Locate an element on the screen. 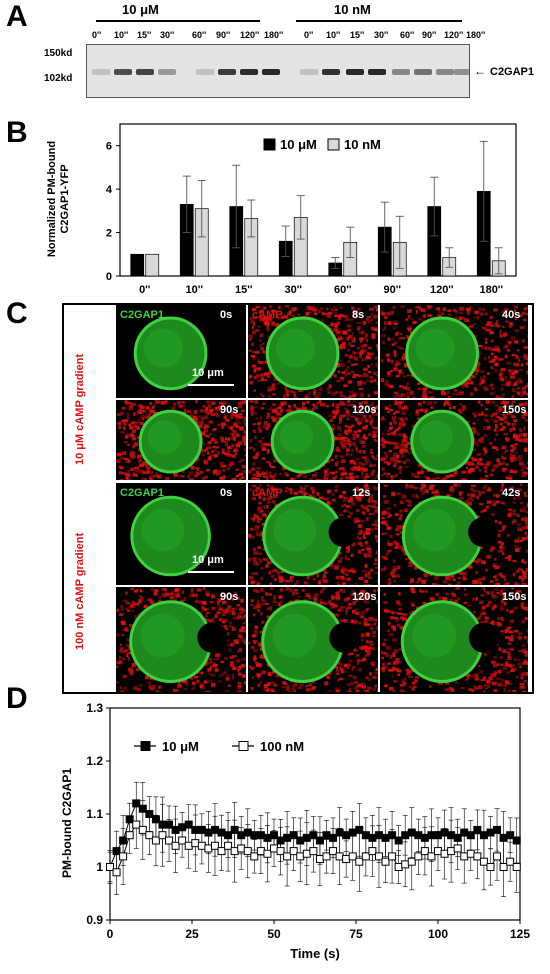 This screenshot has height=974, width=550. tile-image is located at coordinates (313, 534).